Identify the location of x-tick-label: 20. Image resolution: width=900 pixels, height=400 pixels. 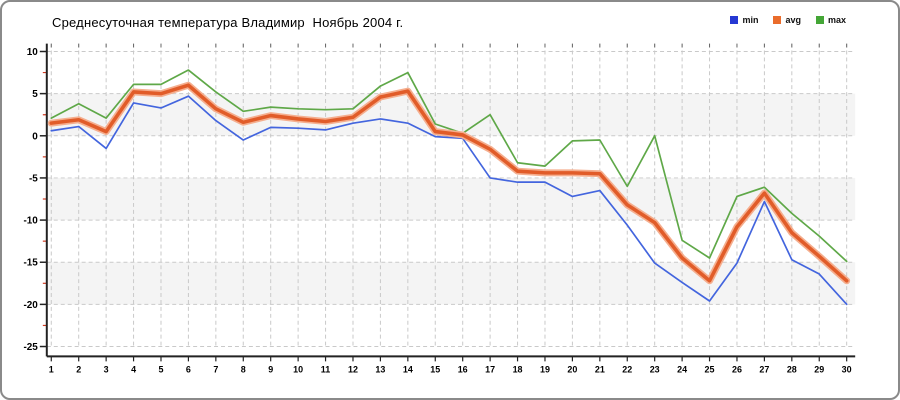
(572, 369).